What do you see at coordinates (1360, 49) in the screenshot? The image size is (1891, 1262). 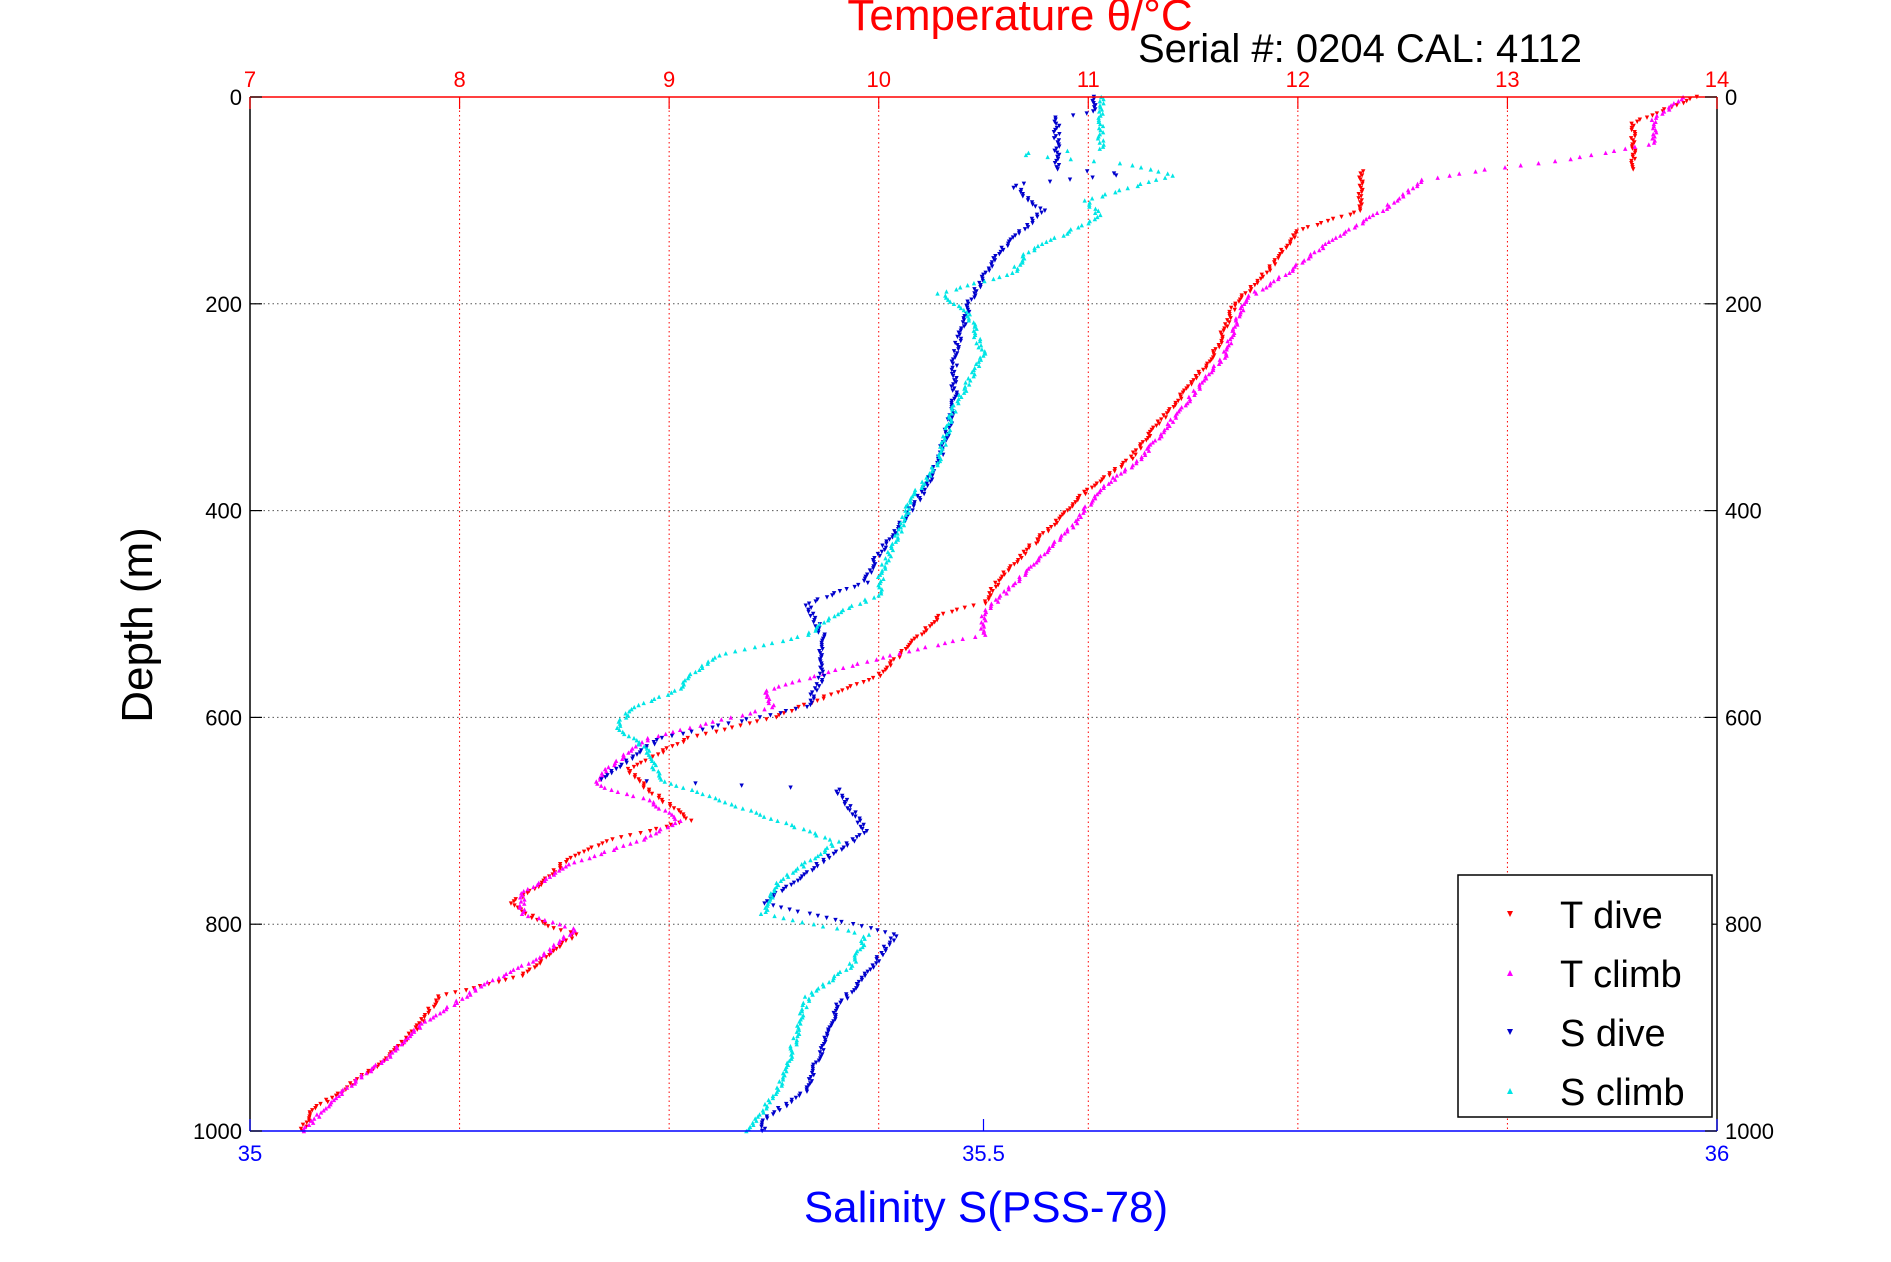 I see `serial-annotation: Serial #: 0204 CAL: 4112` at bounding box center [1360, 49].